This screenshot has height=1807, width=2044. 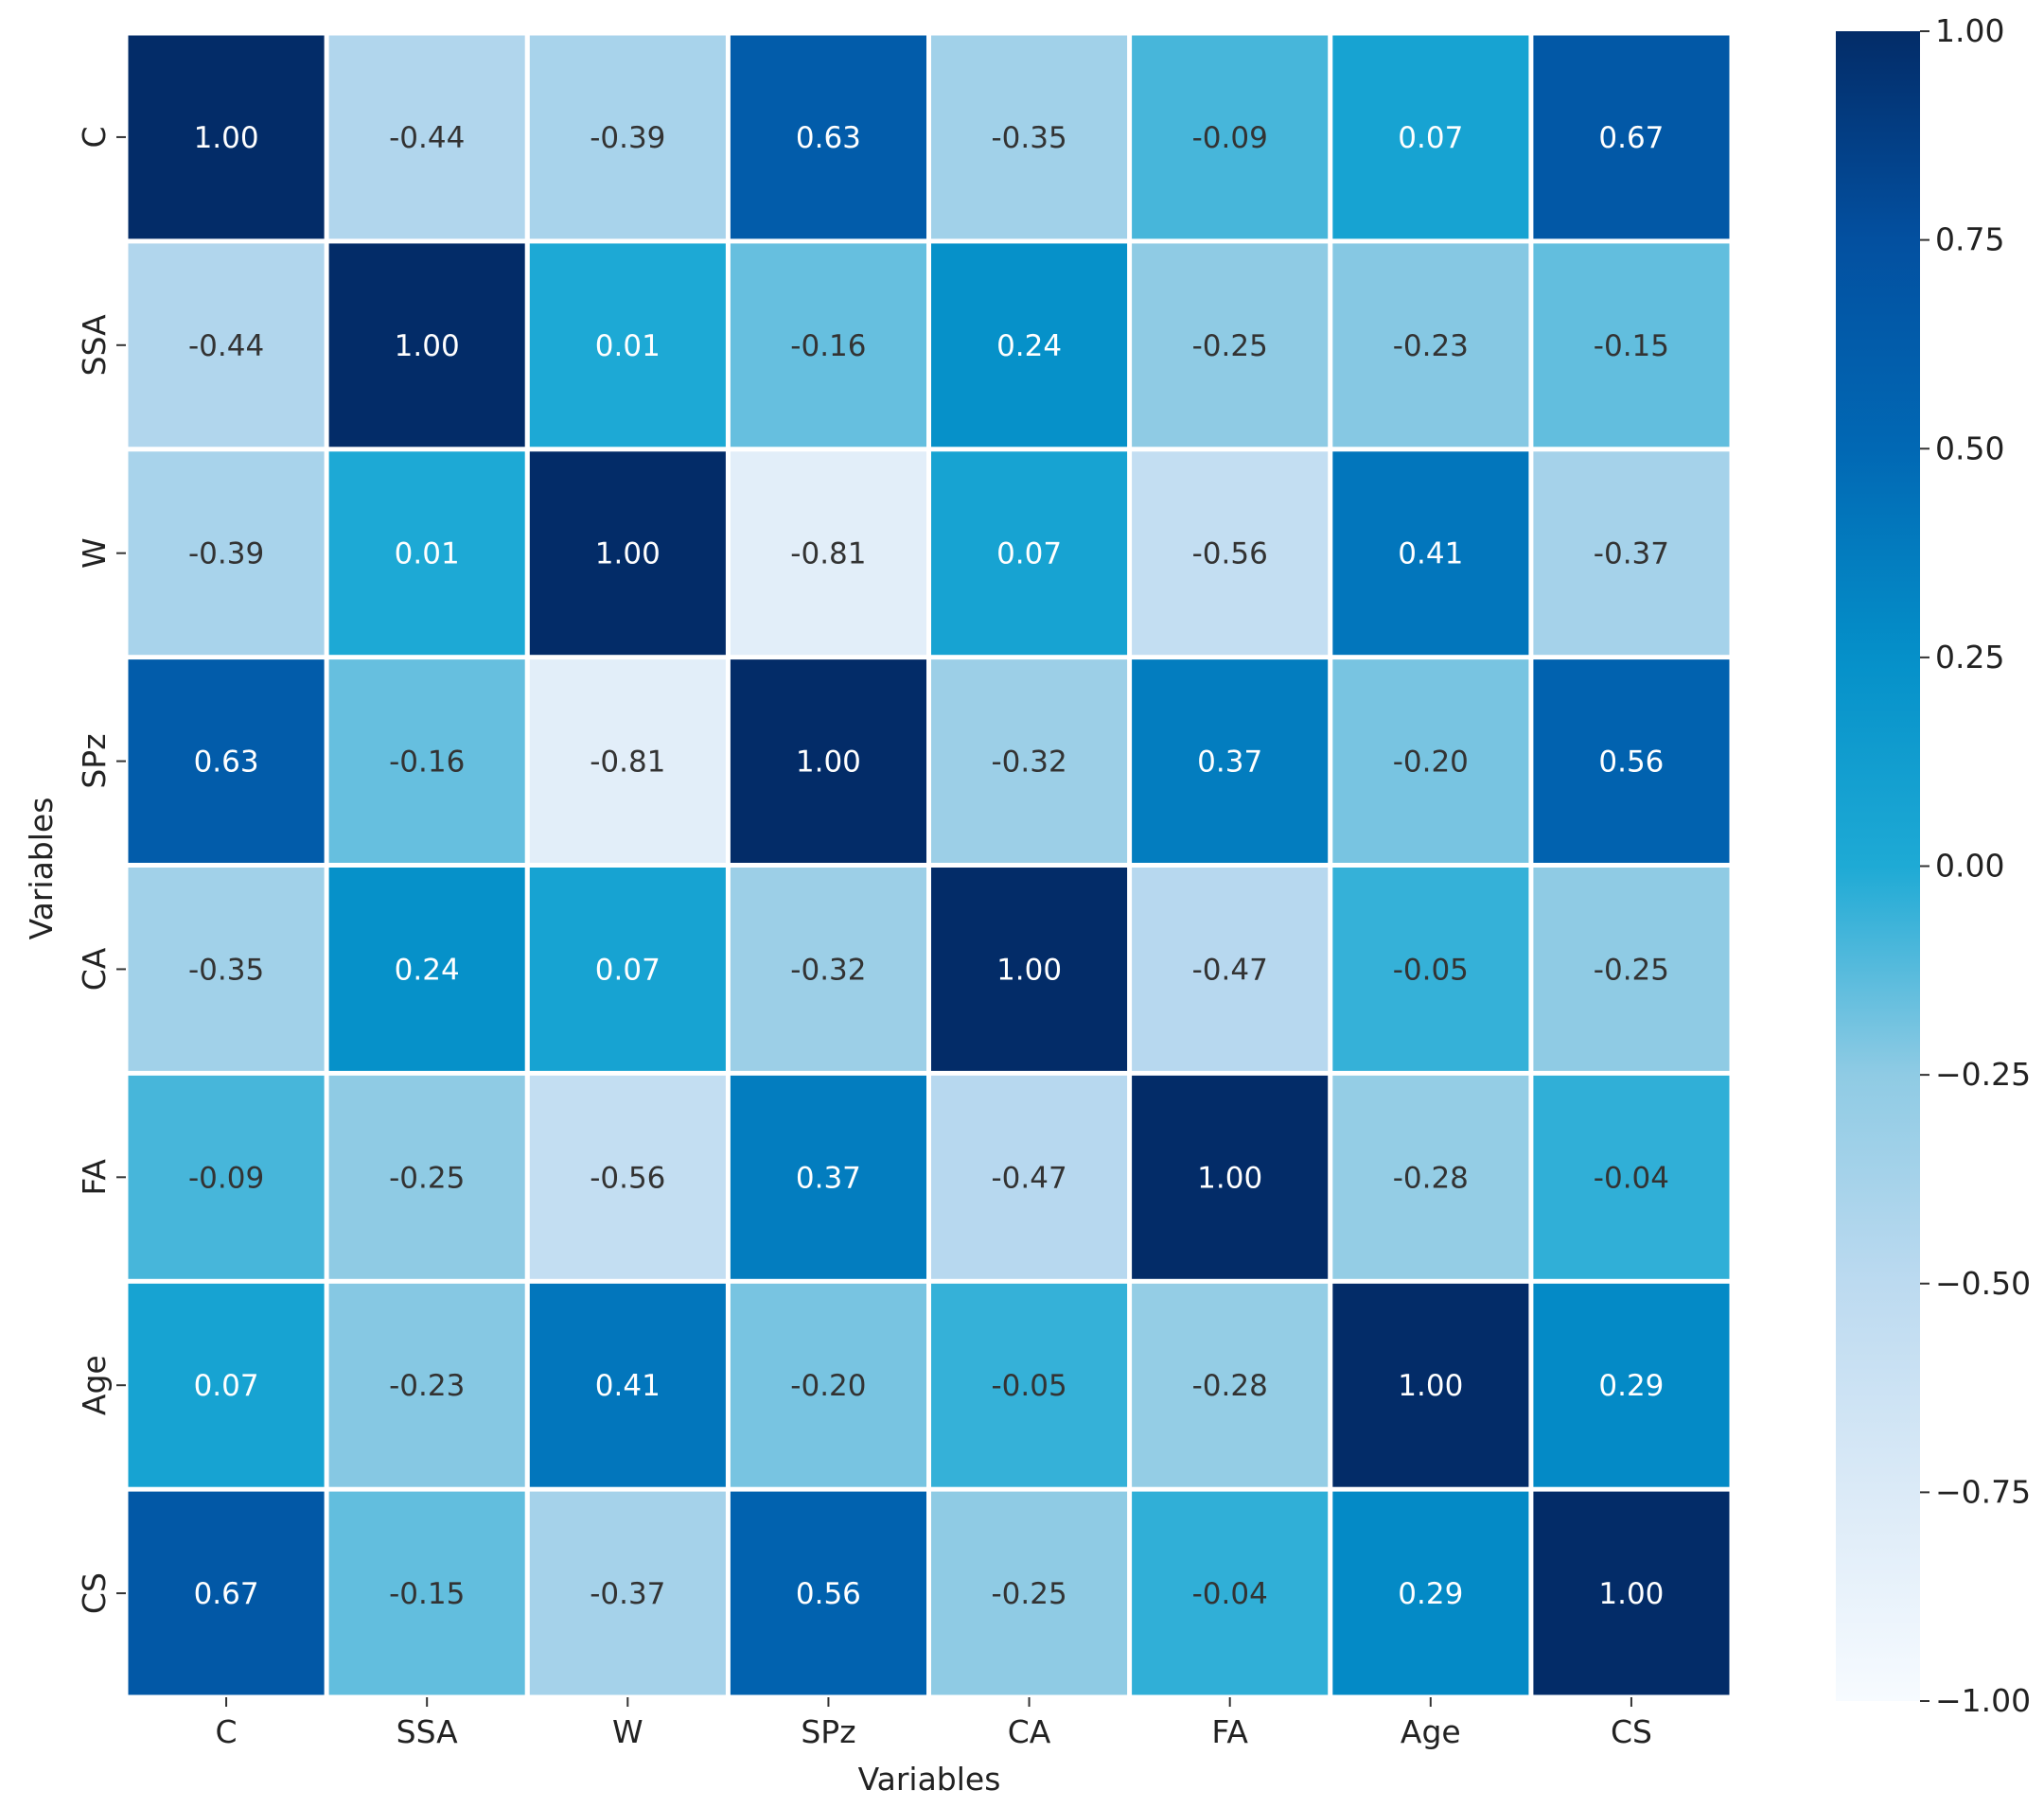 I want to click on y-tick-label: Age, so click(x=94, y=1385).